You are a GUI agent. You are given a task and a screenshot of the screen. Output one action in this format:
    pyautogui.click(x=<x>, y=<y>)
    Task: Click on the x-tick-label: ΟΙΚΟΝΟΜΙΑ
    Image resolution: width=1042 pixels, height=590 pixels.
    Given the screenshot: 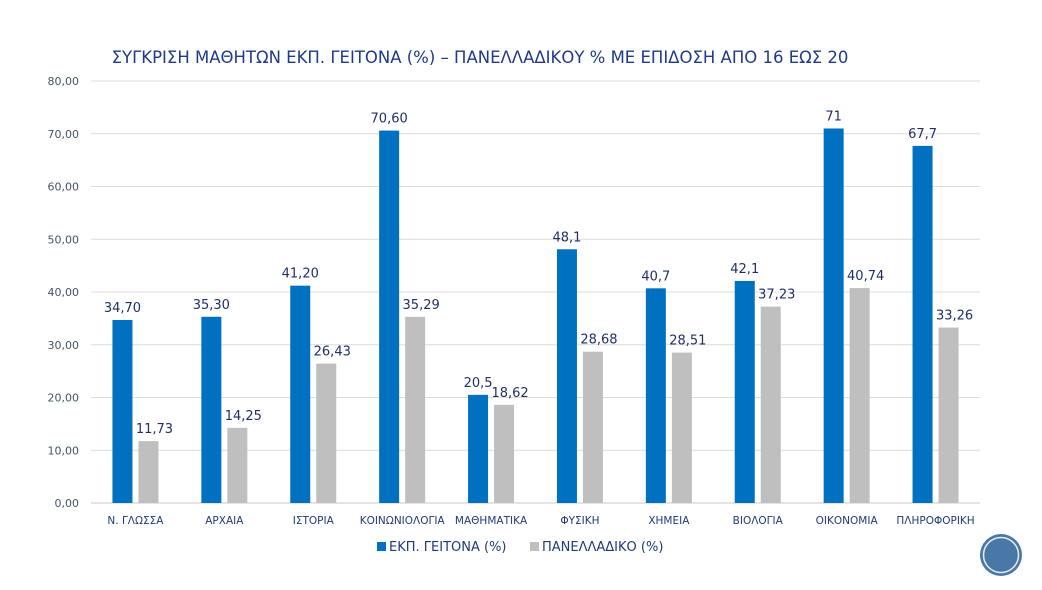 What is the action you would take?
    pyautogui.click(x=847, y=521)
    